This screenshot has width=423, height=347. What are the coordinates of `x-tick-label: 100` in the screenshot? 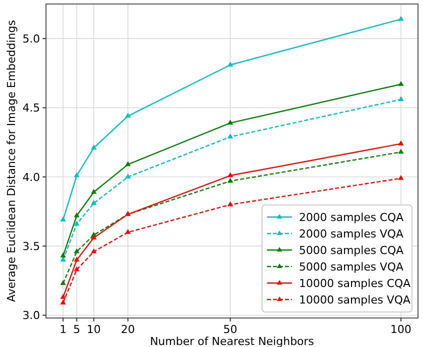 It's located at (401, 329).